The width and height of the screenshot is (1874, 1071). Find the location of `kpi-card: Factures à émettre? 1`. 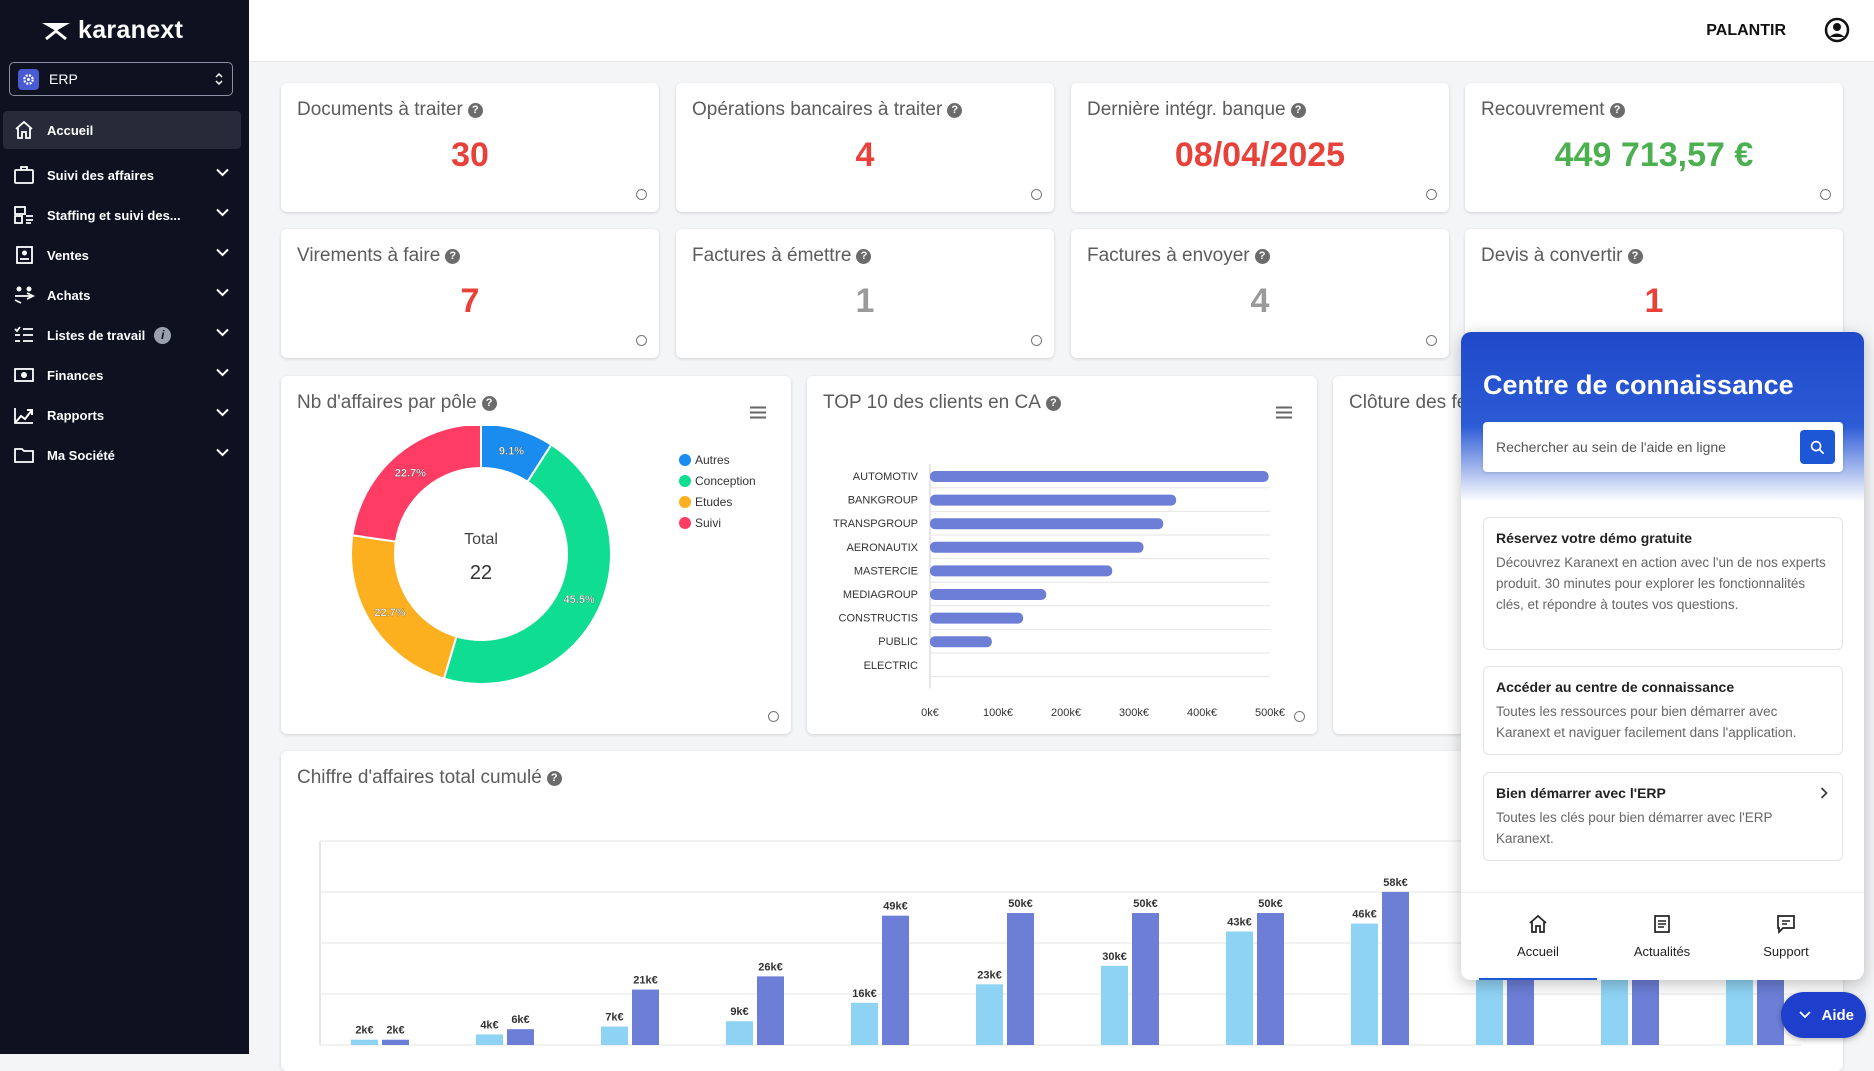

kpi-card: Factures à émettre? 1 is located at coordinates (865, 293).